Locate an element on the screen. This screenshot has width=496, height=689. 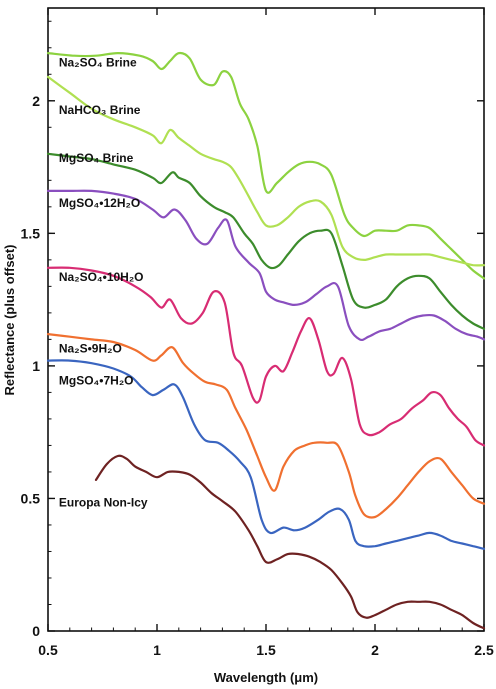
y-tick-label: 1 is located at coordinates (36, 366).